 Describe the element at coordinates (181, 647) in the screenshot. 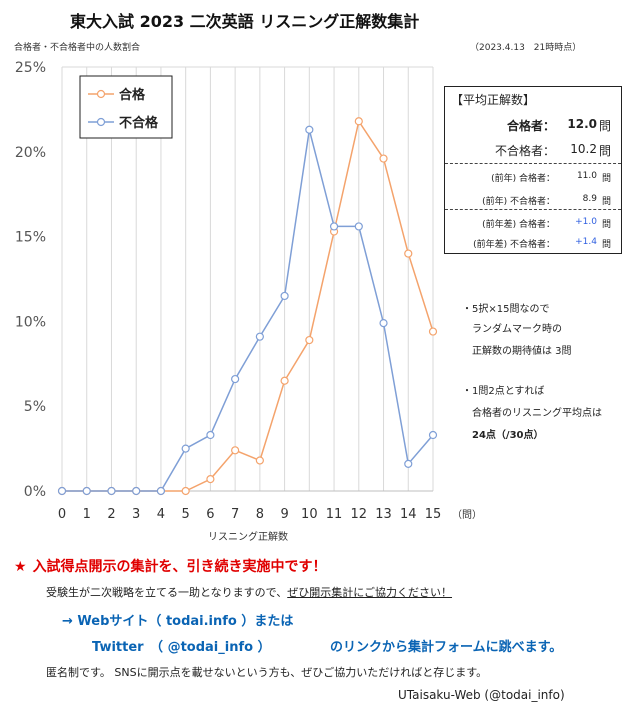

I see `twitter-link: Twitter （ @todai_info ）` at that location.